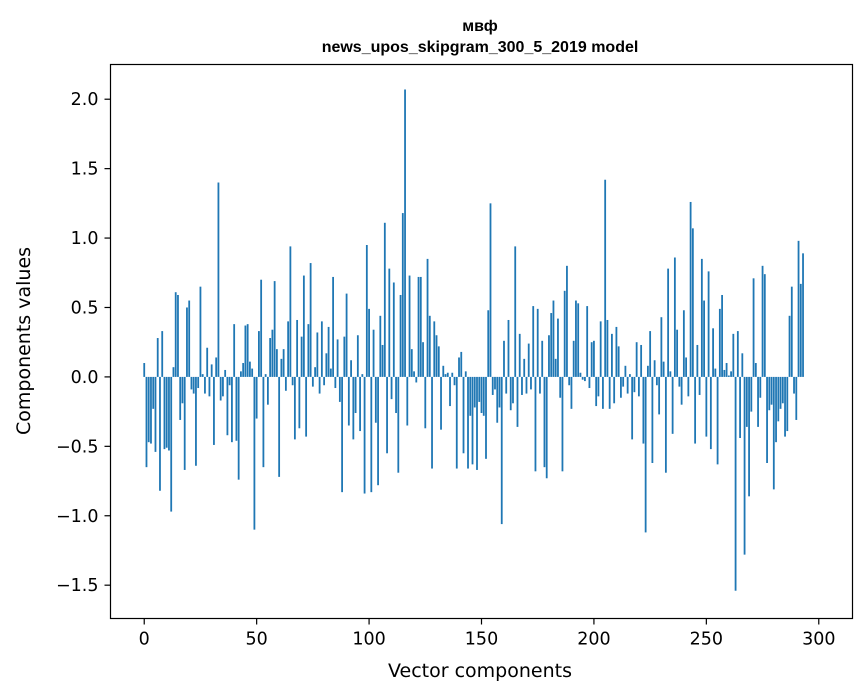 Image resolution: width=867 pixels, height=696 pixels. I want to click on x-tick-label: 50, so click(257, 640).